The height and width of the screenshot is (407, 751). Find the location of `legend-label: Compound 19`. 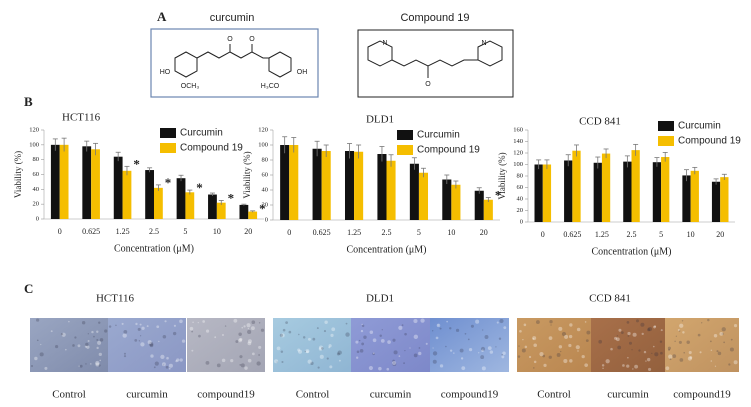

legend-label: Compound 19 is located at coordinates (448, 150).